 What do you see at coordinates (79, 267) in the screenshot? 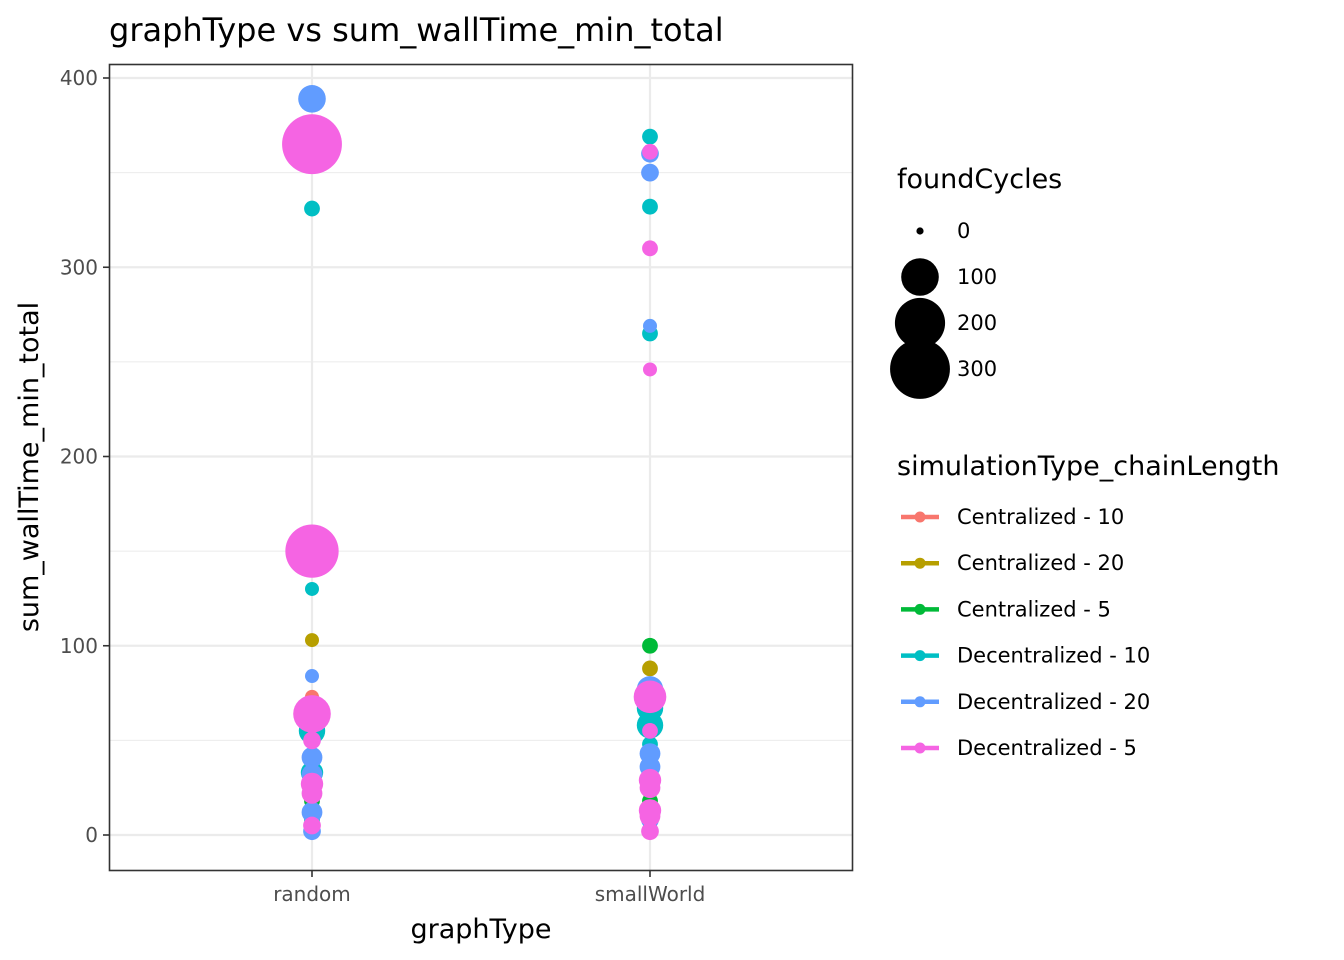
I see `y-tick-label: 300` at bounding box center [79, 267].